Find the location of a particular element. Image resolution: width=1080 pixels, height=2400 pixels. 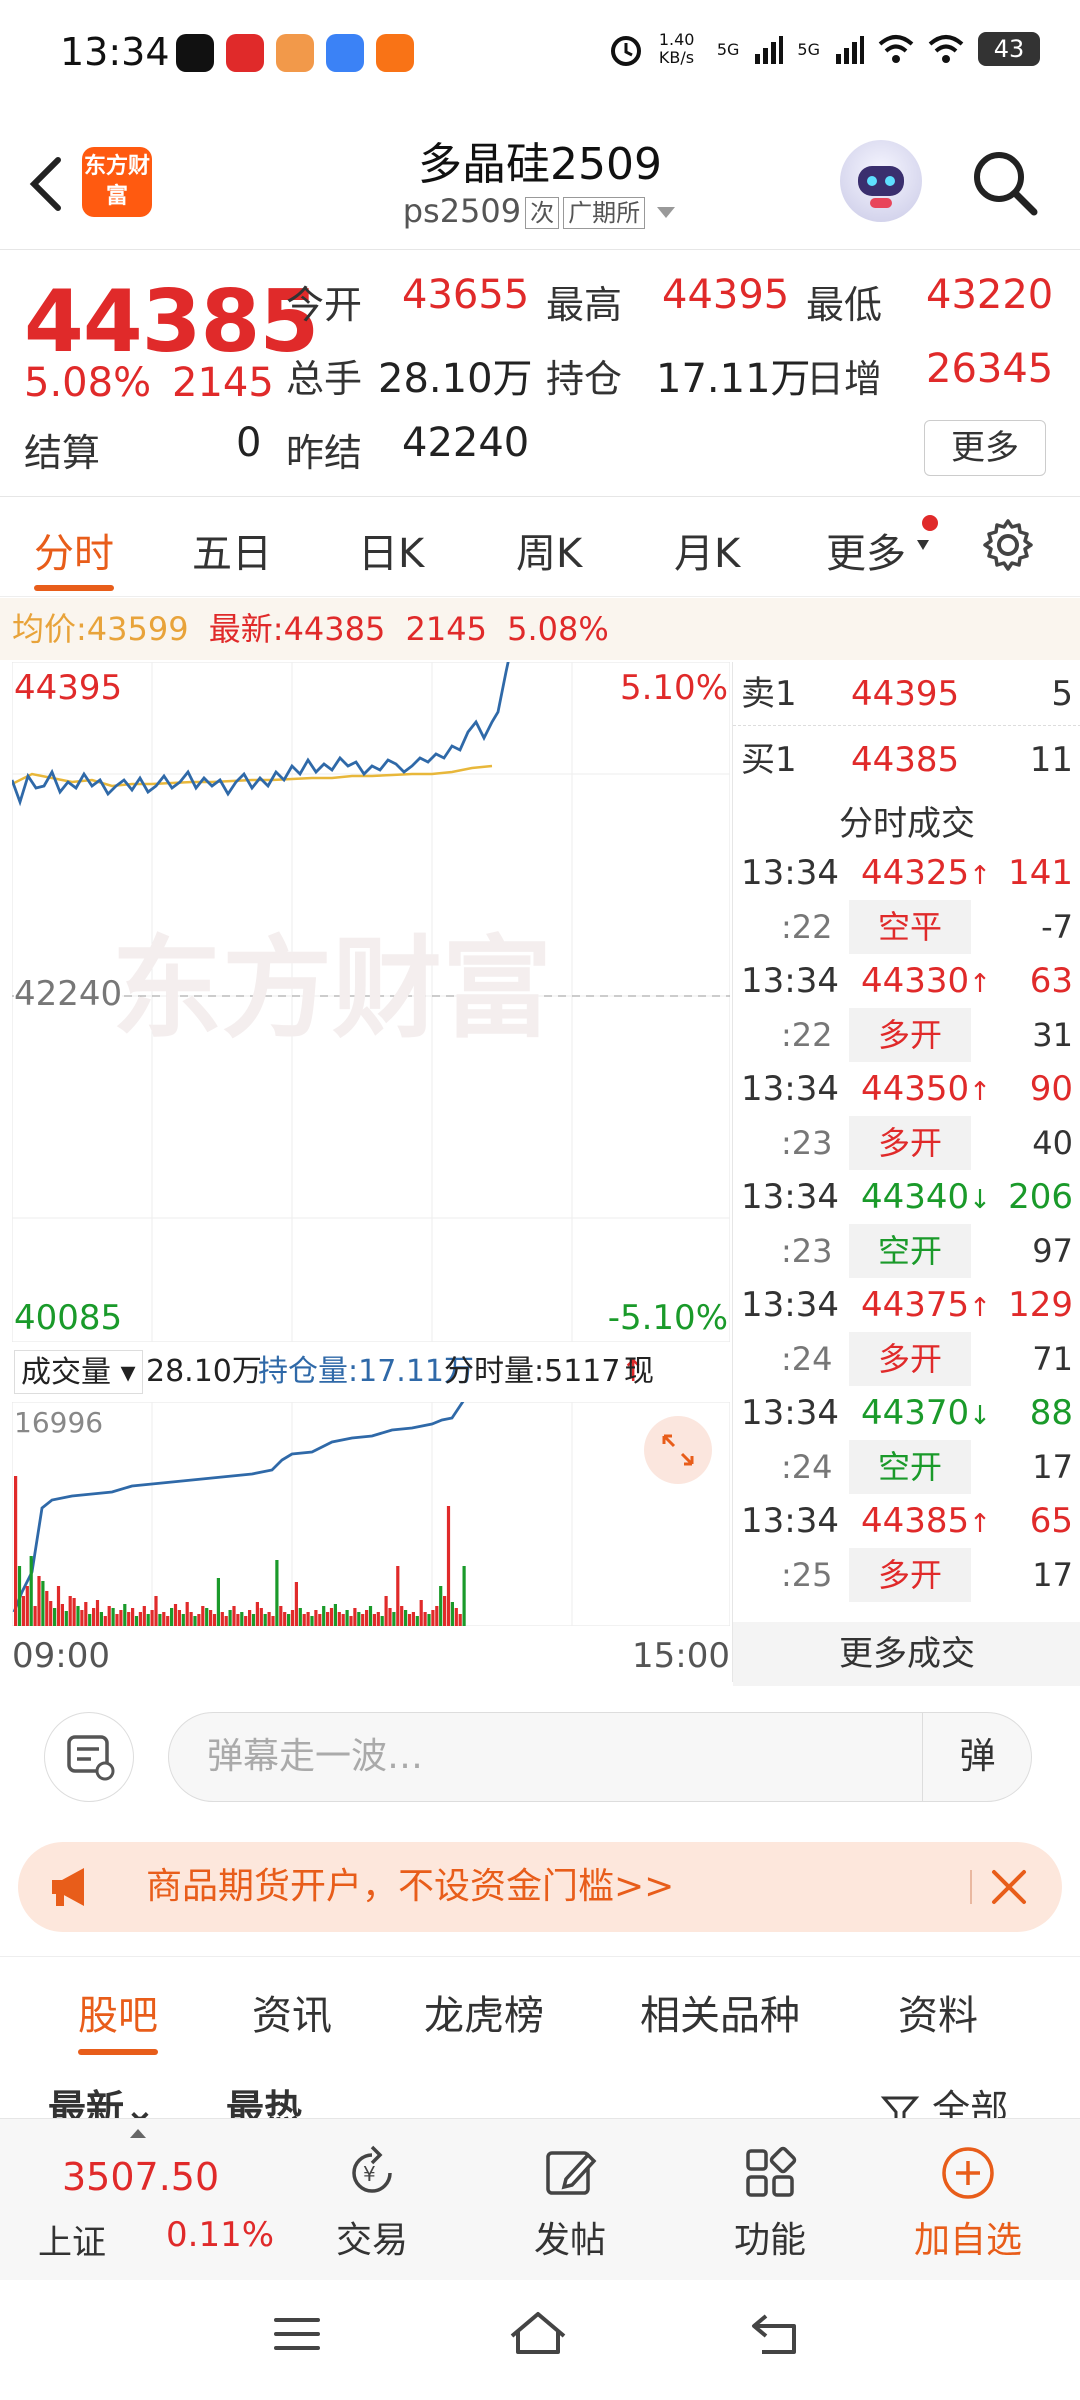

arrow-up-icon: ↑ is located at coordinates (980, 984).